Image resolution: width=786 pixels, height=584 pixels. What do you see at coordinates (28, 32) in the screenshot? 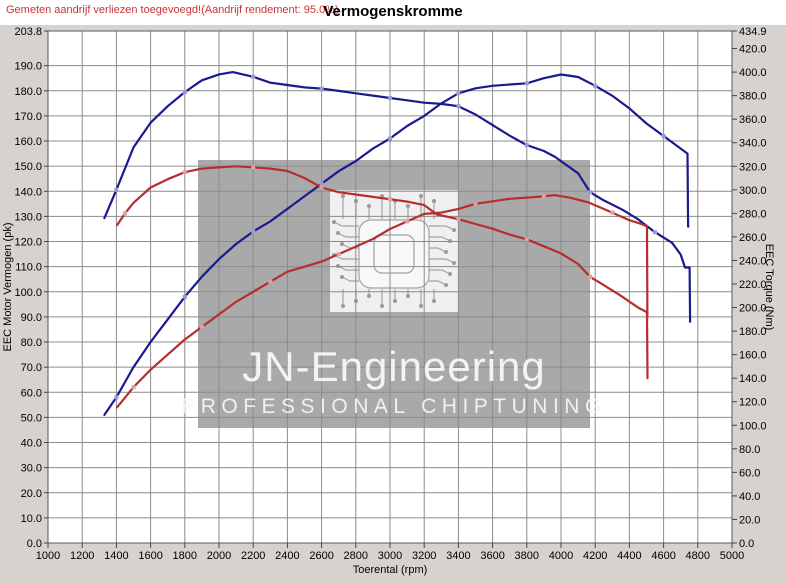
I see `svg-text: 203.8` at bounding box center [28, 32].